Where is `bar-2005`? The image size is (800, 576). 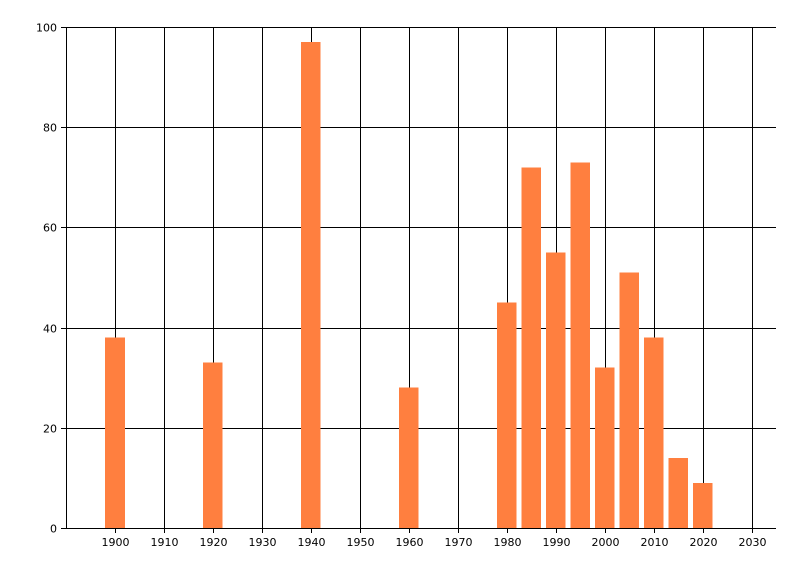
bar-2005 is located at coordinates (629, 400).